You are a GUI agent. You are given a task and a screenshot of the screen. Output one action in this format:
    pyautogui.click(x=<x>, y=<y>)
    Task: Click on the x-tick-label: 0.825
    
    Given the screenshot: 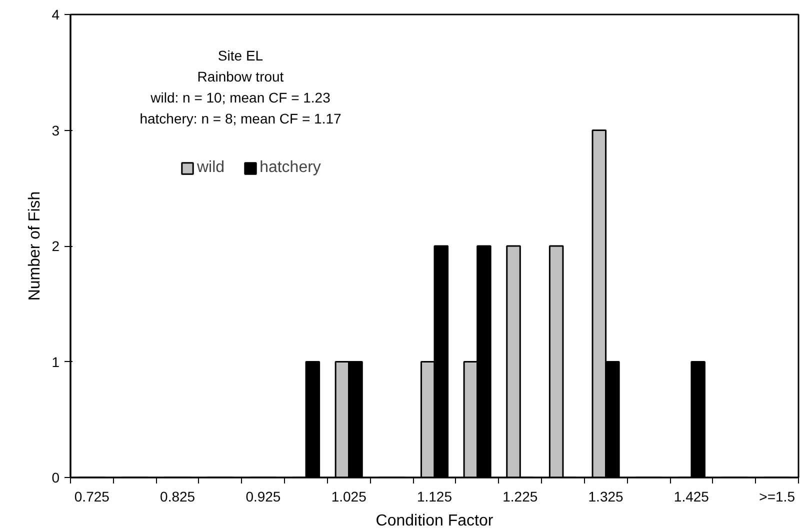 What is the action you would take?
    pyautogui.click(x=178, y=496)
    